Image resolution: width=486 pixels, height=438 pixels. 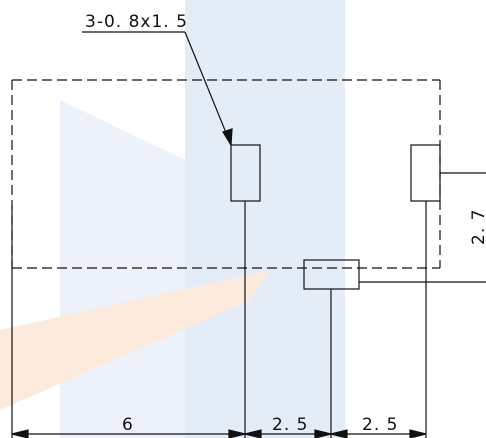 I want to click on arrow-25a-left, so click(x=253, y=433).